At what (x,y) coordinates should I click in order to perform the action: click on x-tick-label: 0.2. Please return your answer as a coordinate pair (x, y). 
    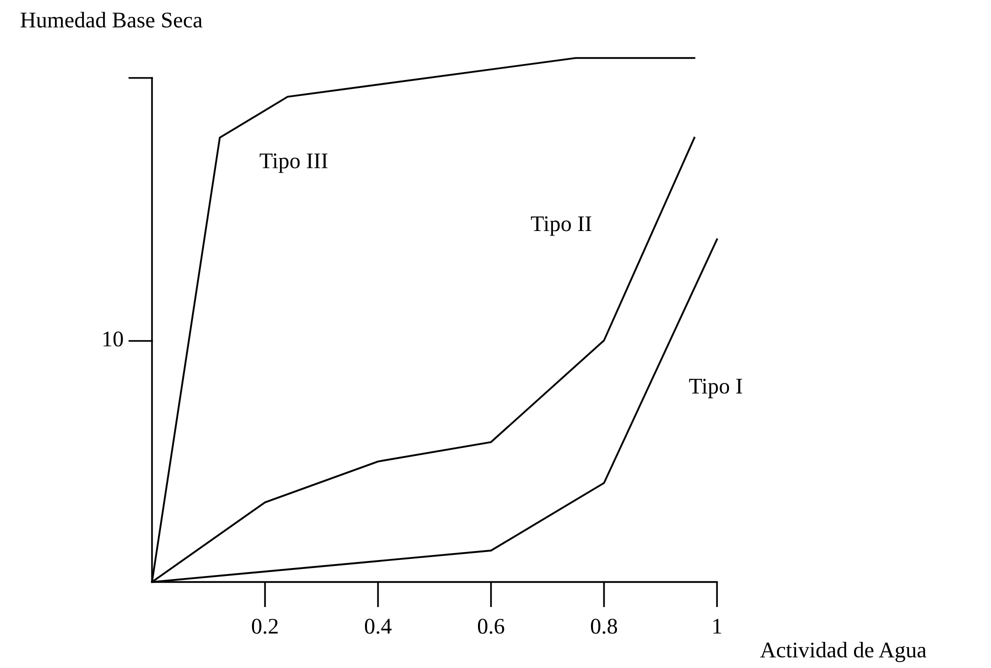
    Looking at the image, I should click on (265, 626).